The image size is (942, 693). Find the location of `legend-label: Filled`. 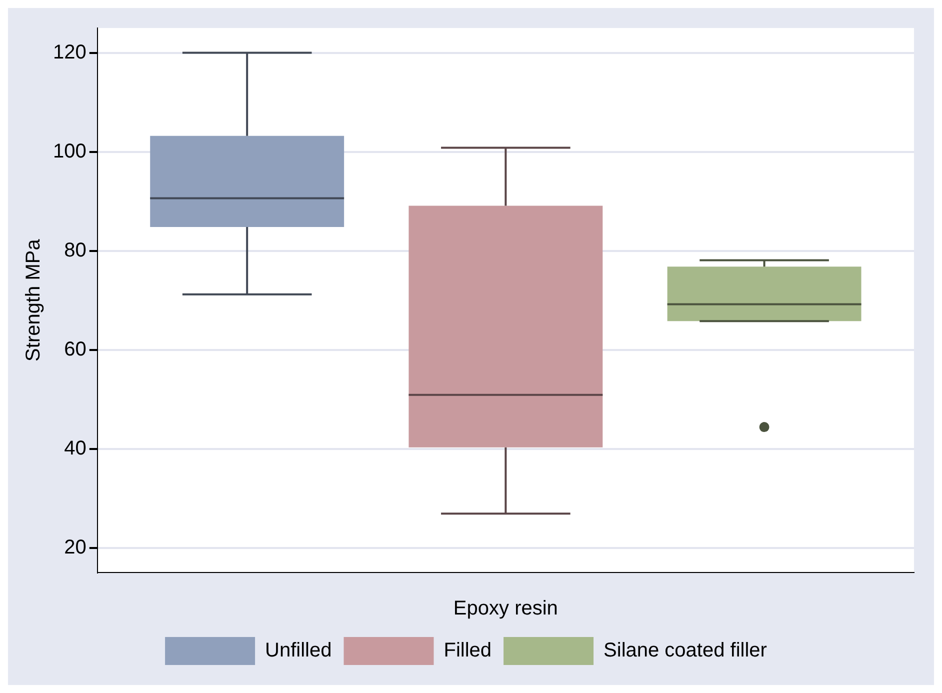

legend-label: Filled is located at coordinates (468, 651).